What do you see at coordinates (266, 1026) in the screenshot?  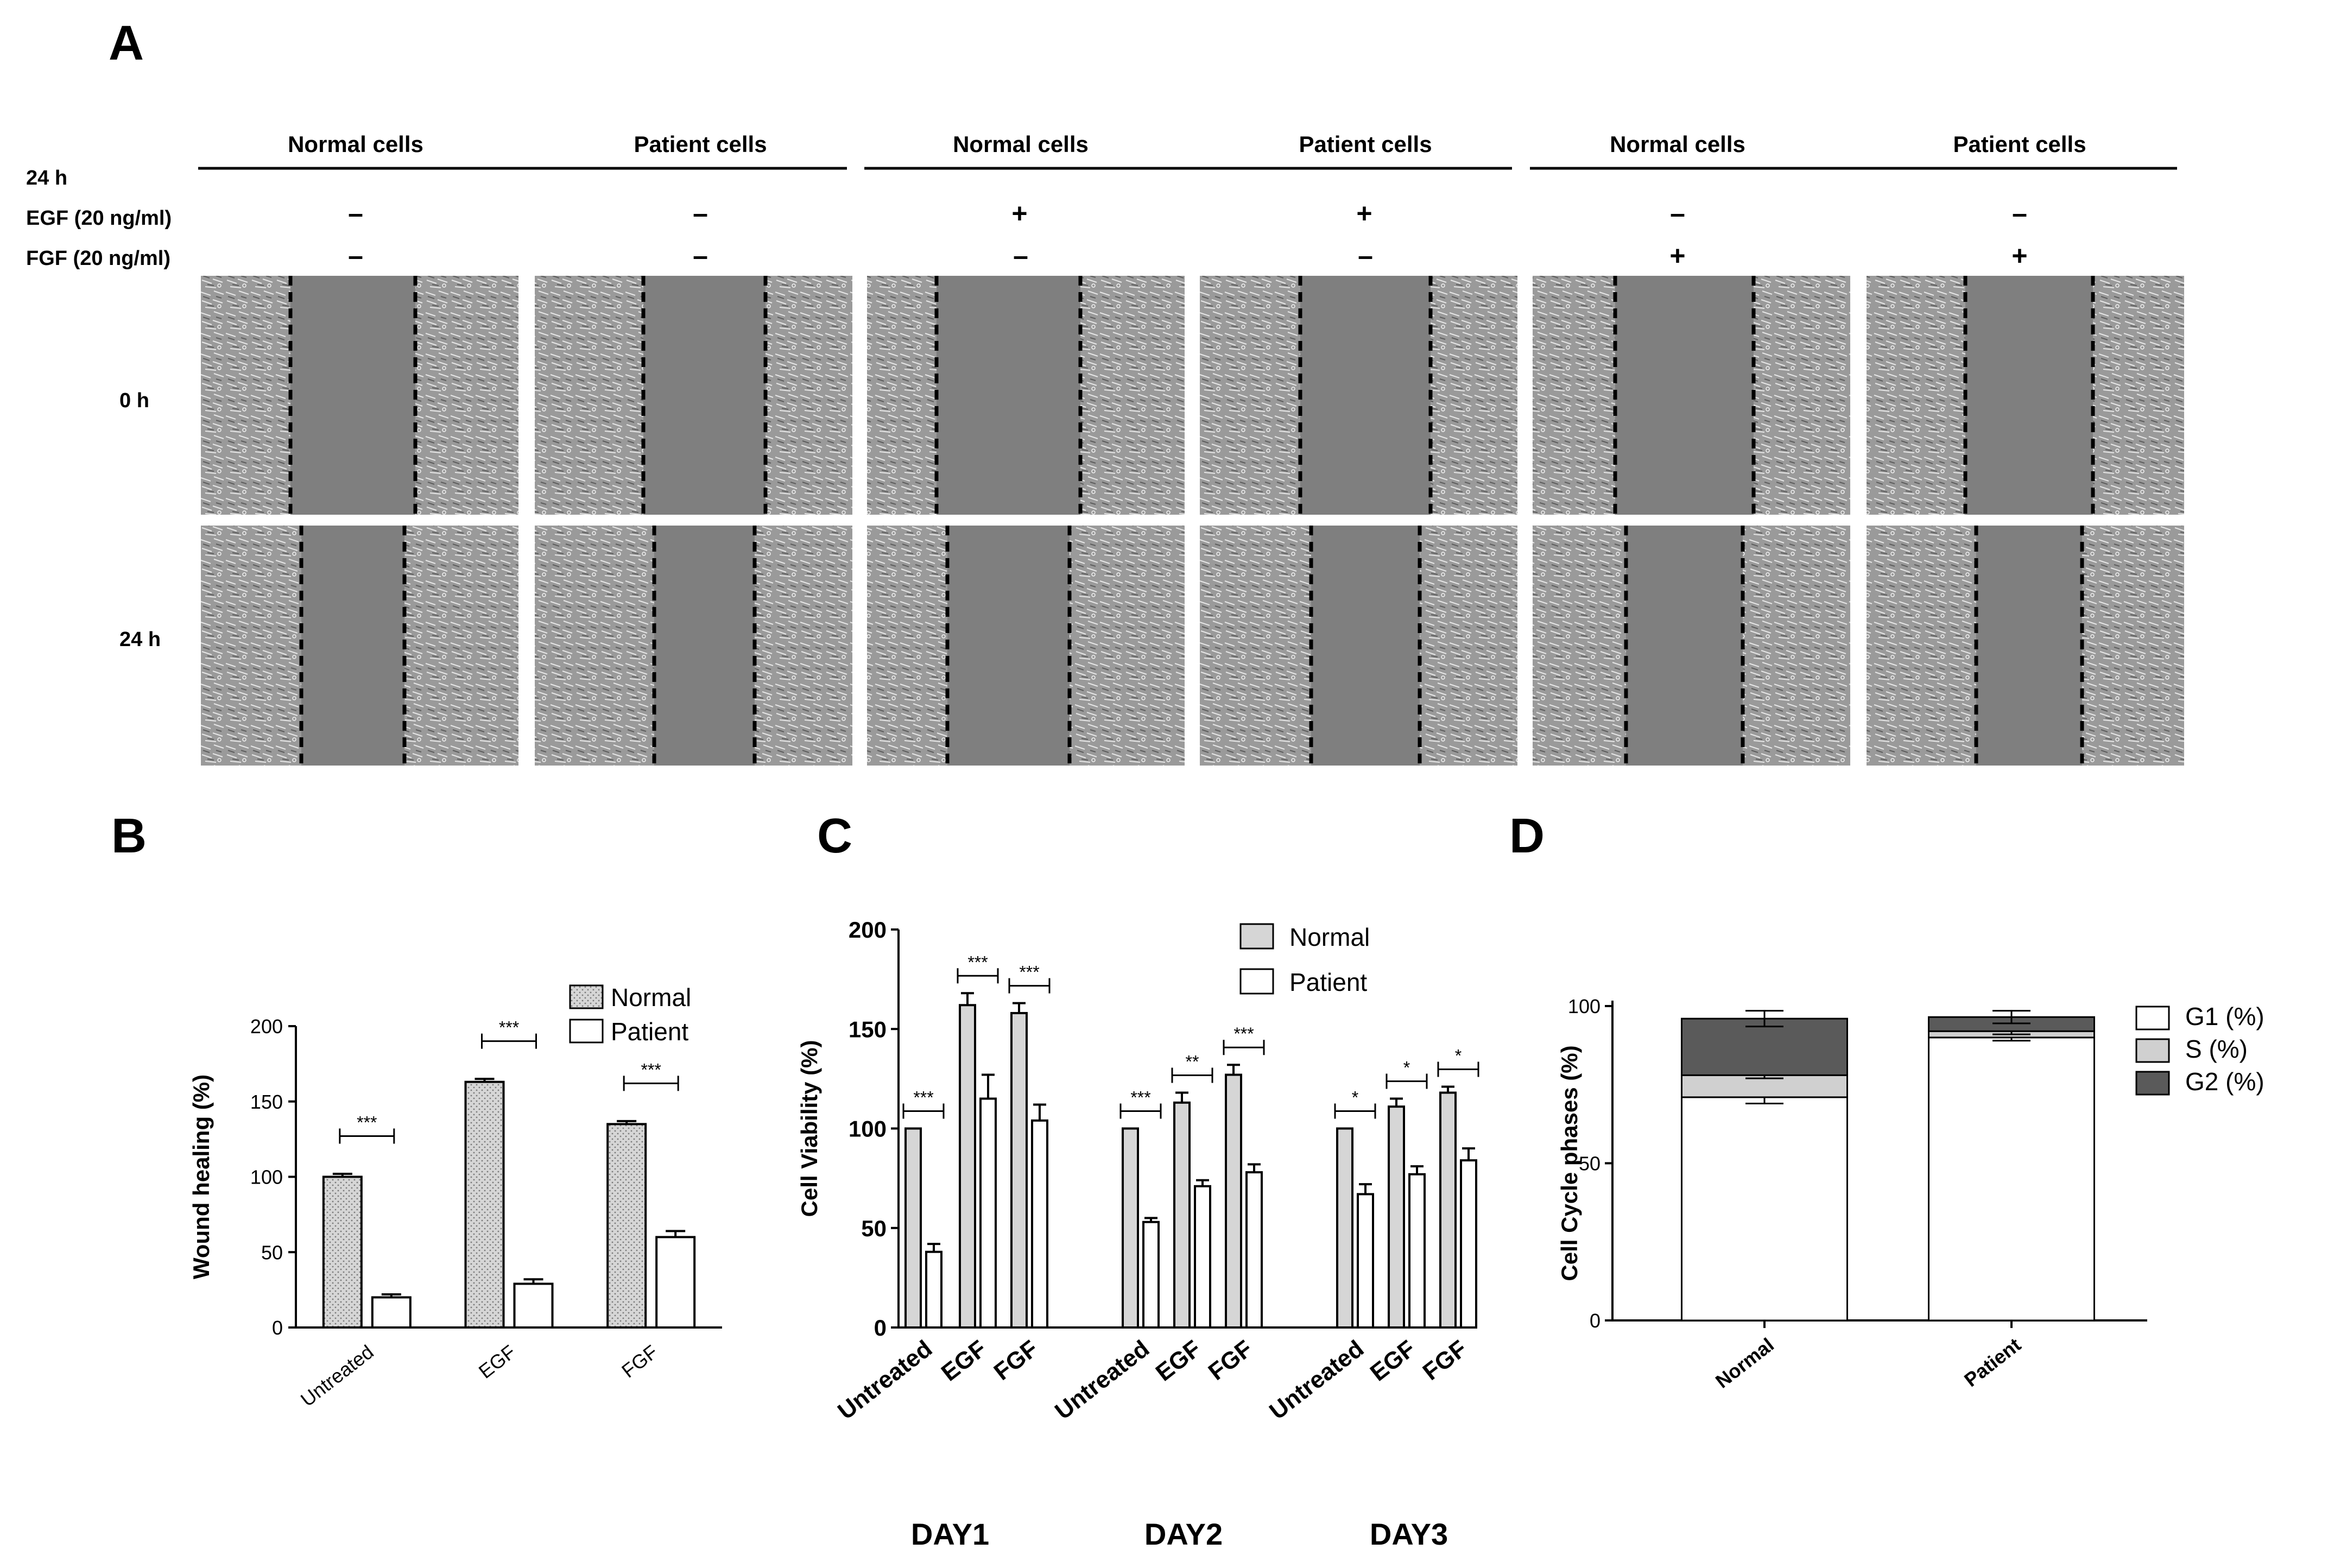 I see `y-tick-label: 200` at bounding box center [266, 1026].